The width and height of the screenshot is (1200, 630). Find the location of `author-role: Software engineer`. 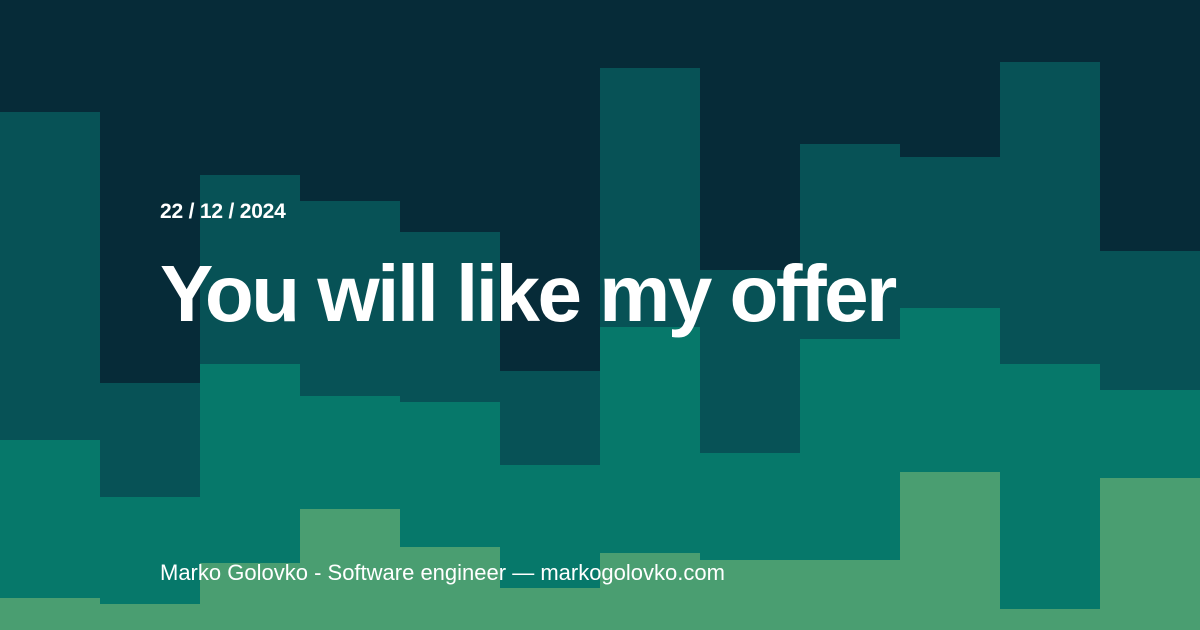

author-role: Software engineer is located at coordinates (417, 572).